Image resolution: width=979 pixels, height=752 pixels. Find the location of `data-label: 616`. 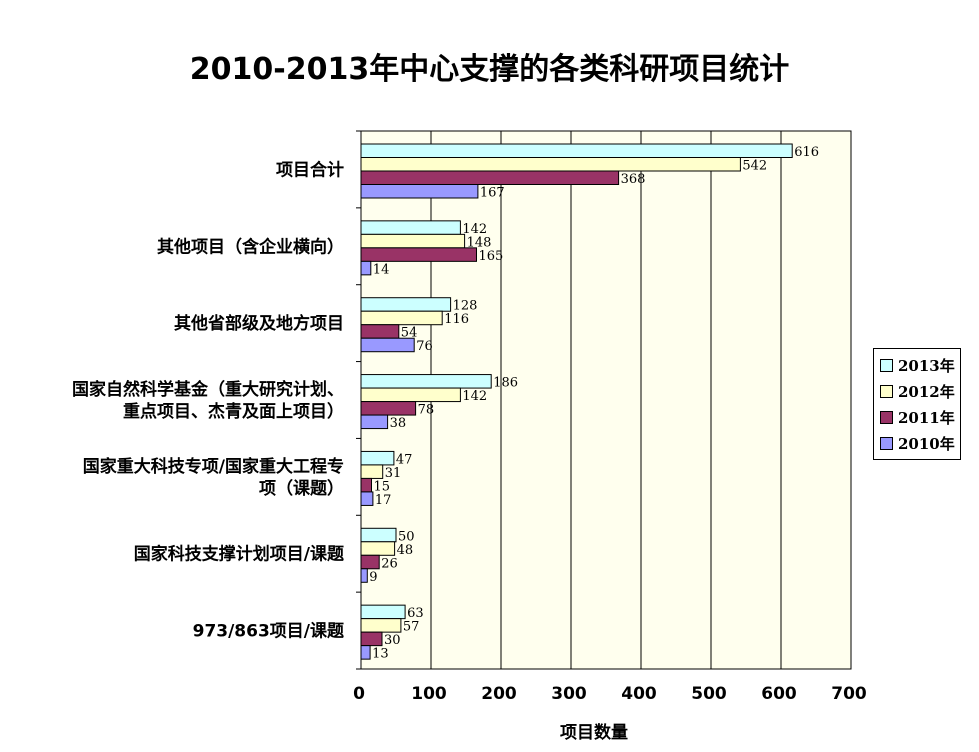

data-label: 616 is located at coordinates (806, 152).